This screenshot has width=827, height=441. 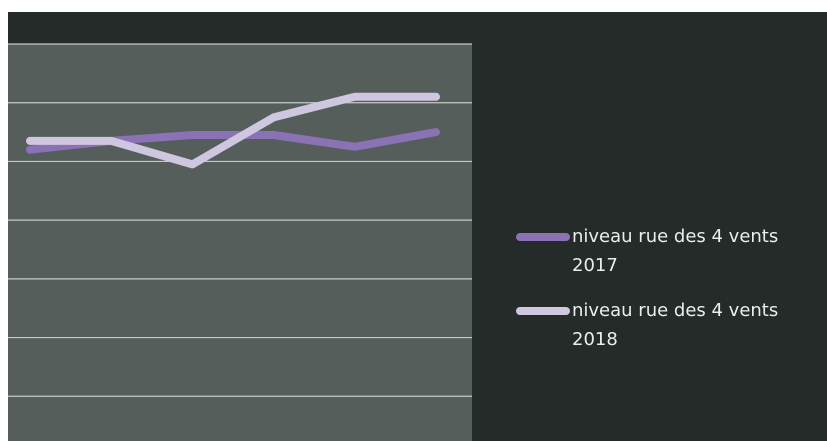 I want to click on legend-label-2017: niveau rue des 4 vents 2017, so click(x=675, y=251).